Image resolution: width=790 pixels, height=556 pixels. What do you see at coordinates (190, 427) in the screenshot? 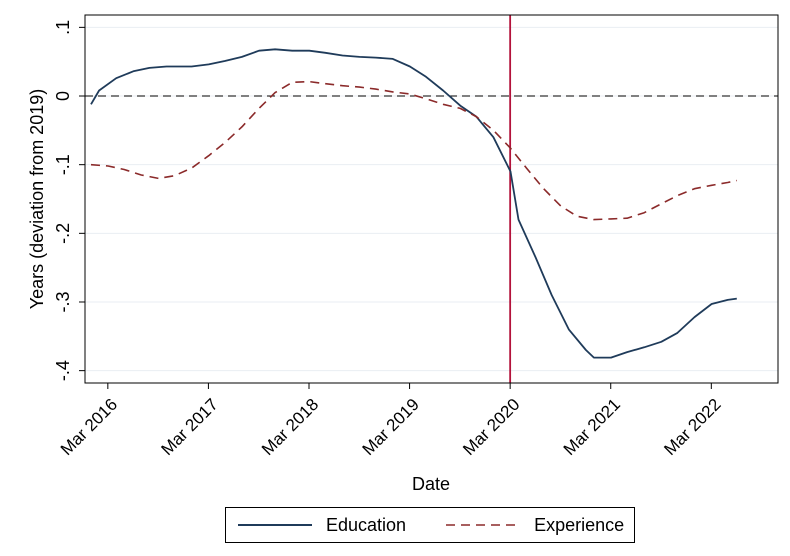
I see `x-tick-label: Mar 2017` at bounding box center [190, 427].